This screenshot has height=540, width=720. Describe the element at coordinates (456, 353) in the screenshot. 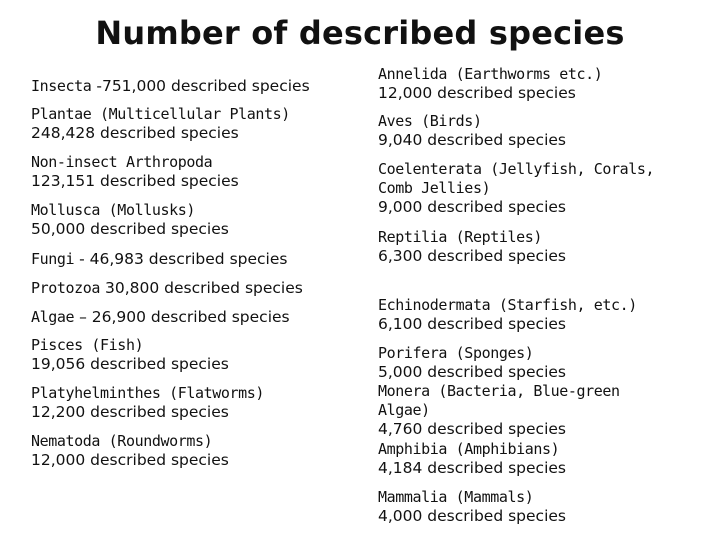

I see `species-name: Porifera (Sponges)` at that location.